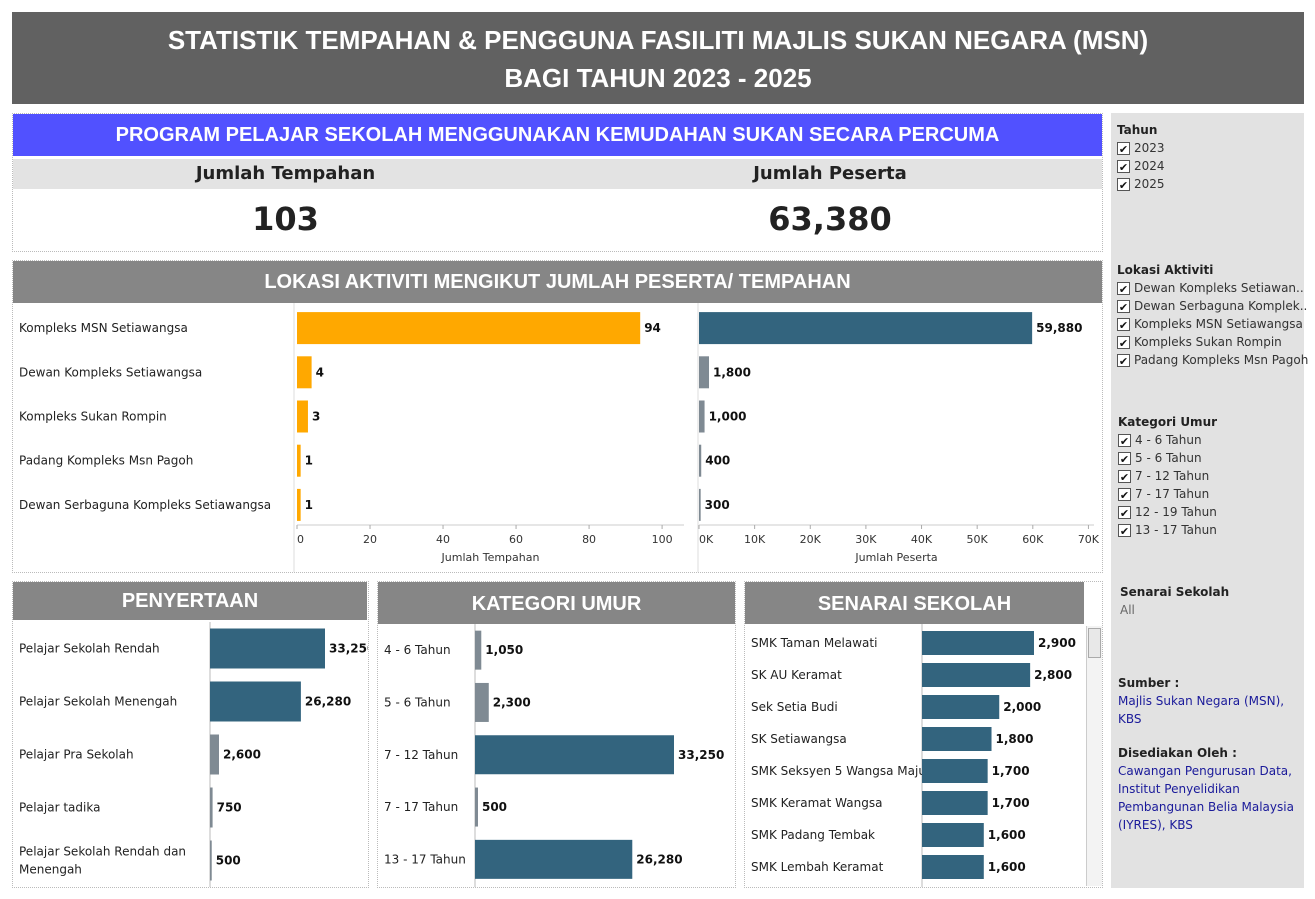  I want to click on sekolah-category-label: SK AU Keramat, so click(796, 675).